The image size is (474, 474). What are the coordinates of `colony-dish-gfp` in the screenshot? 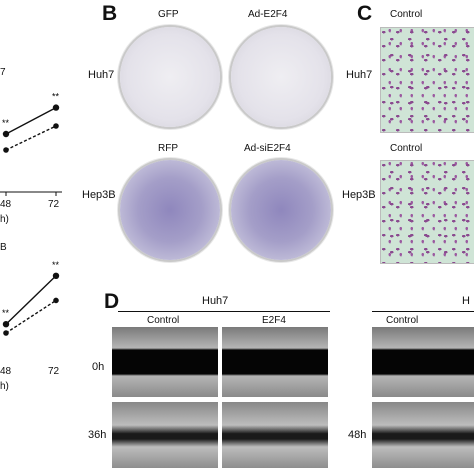 It's located at (170, 77).